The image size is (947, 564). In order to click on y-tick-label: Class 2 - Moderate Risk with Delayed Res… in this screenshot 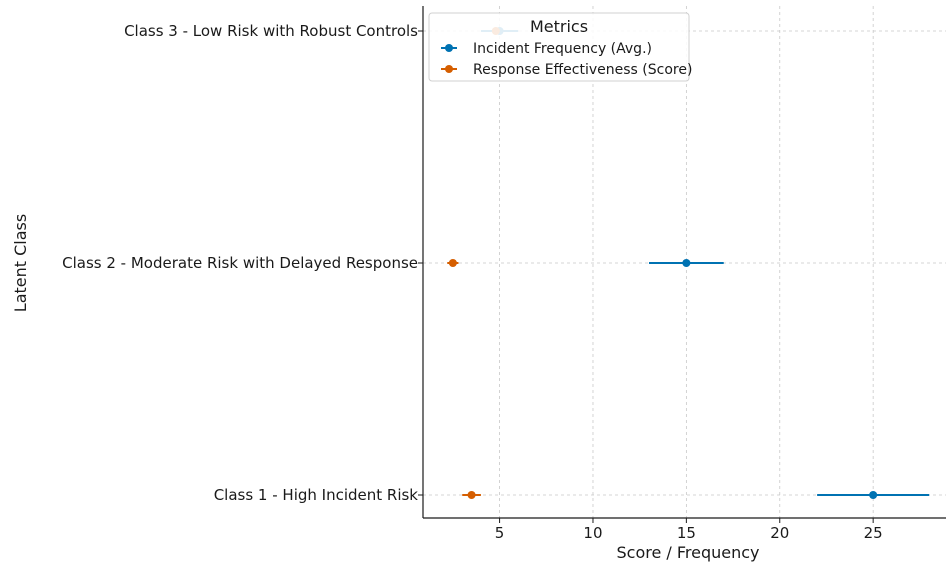, I will do `click(240, 263)`.